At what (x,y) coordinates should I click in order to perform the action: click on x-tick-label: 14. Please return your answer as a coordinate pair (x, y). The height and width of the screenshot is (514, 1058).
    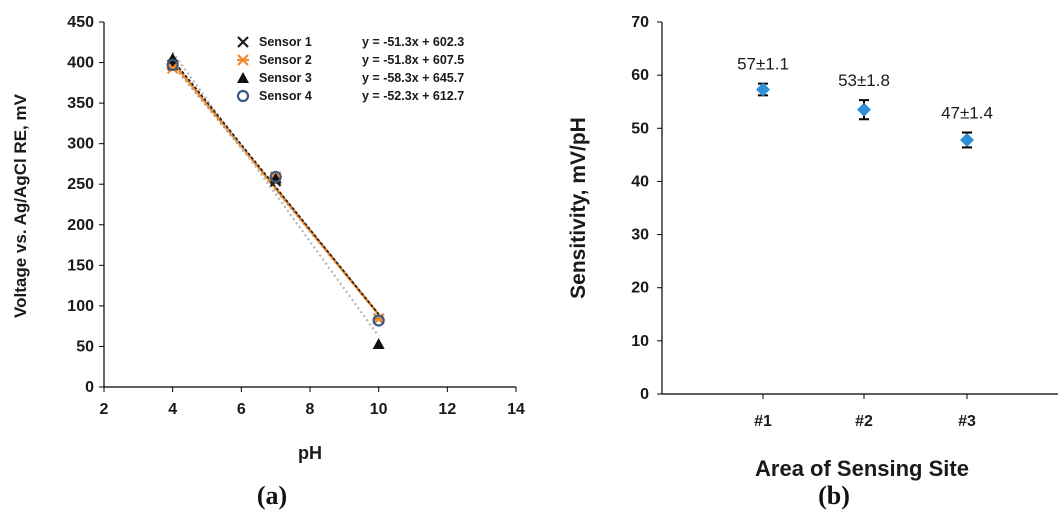
    Looking at the image, I should click on (516, 409).